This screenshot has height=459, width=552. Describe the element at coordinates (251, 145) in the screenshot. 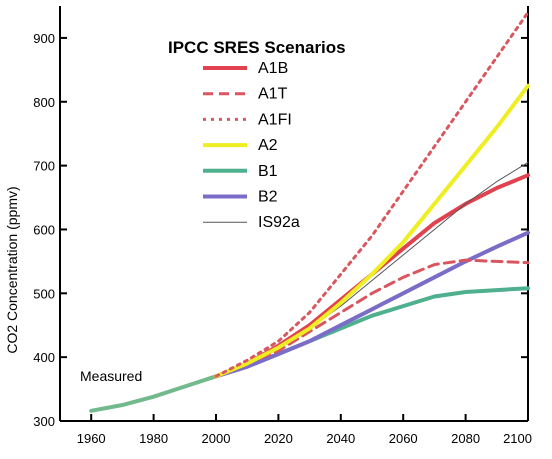

I see `legend: A1B A1T A1FI A2 B1 B2 IS92a` at that location.